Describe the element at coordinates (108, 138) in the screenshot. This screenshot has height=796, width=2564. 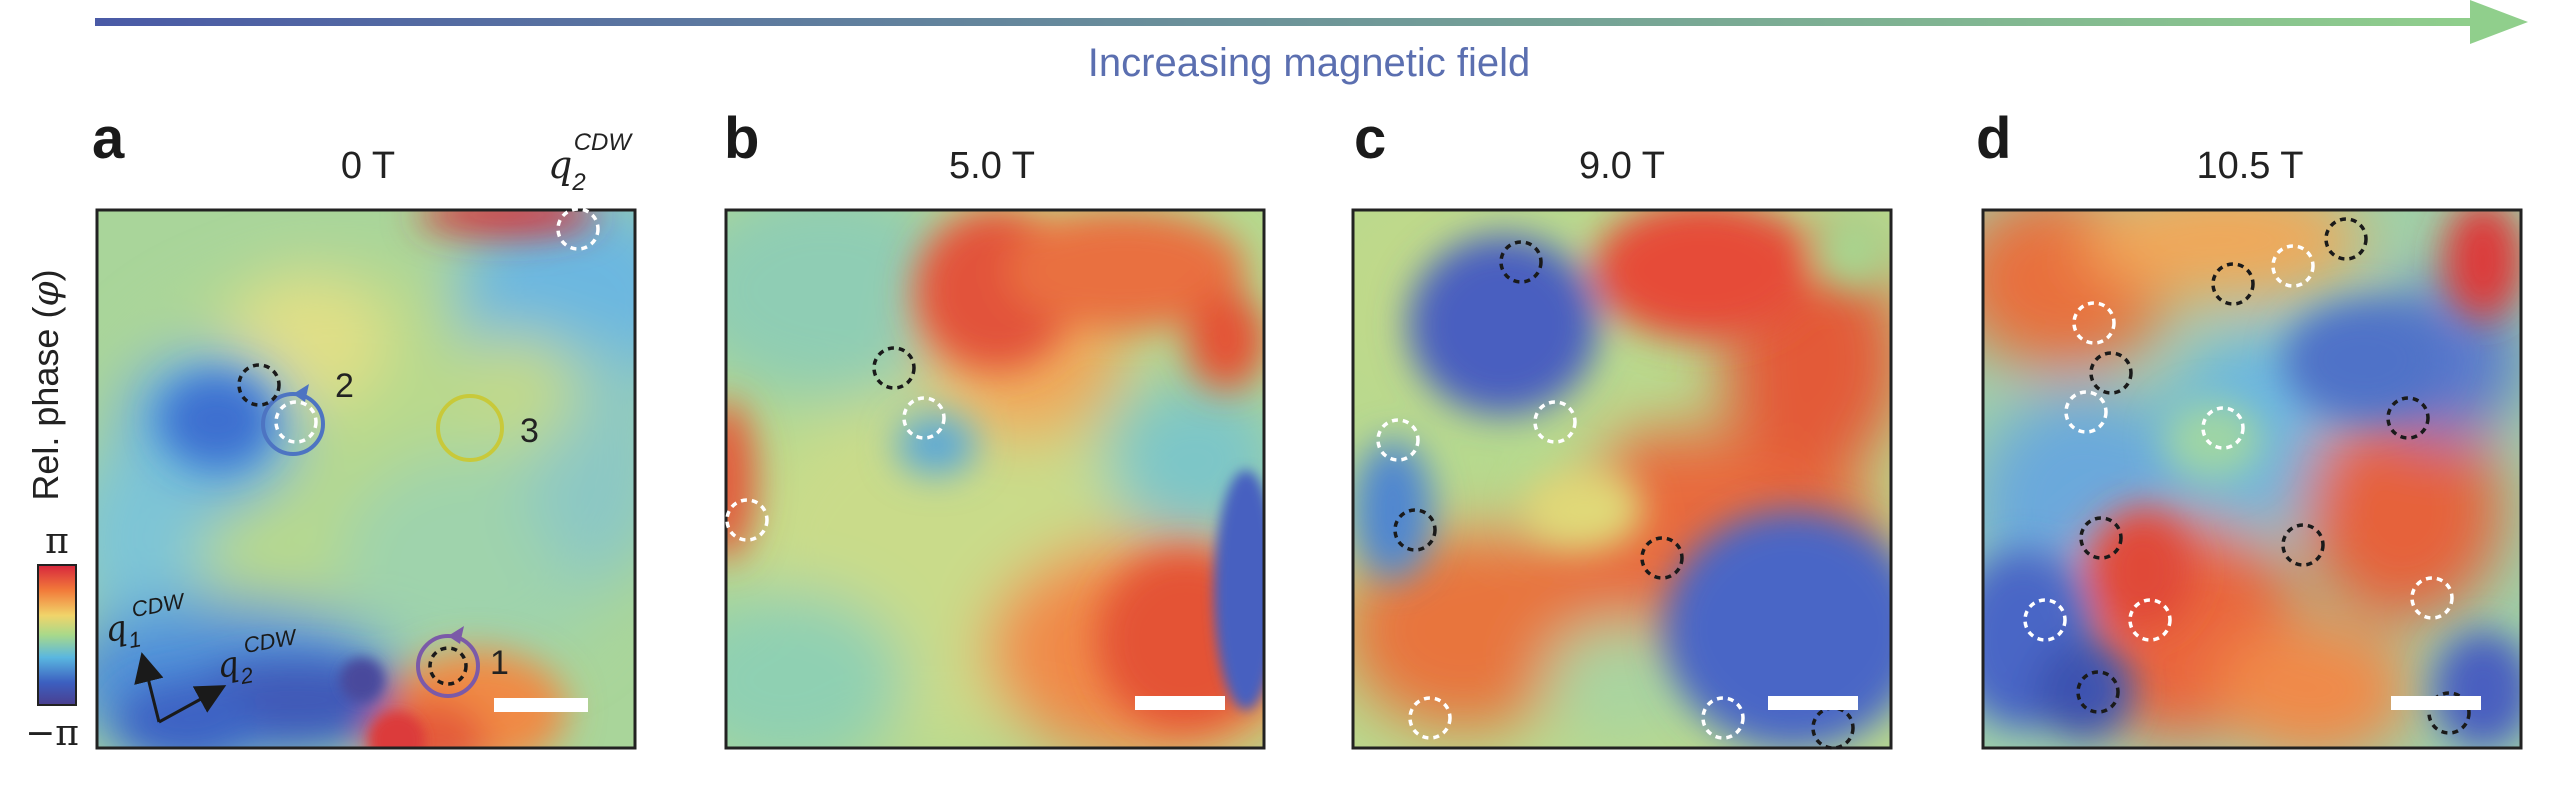
I see `panel-a-letter: a` at that location.